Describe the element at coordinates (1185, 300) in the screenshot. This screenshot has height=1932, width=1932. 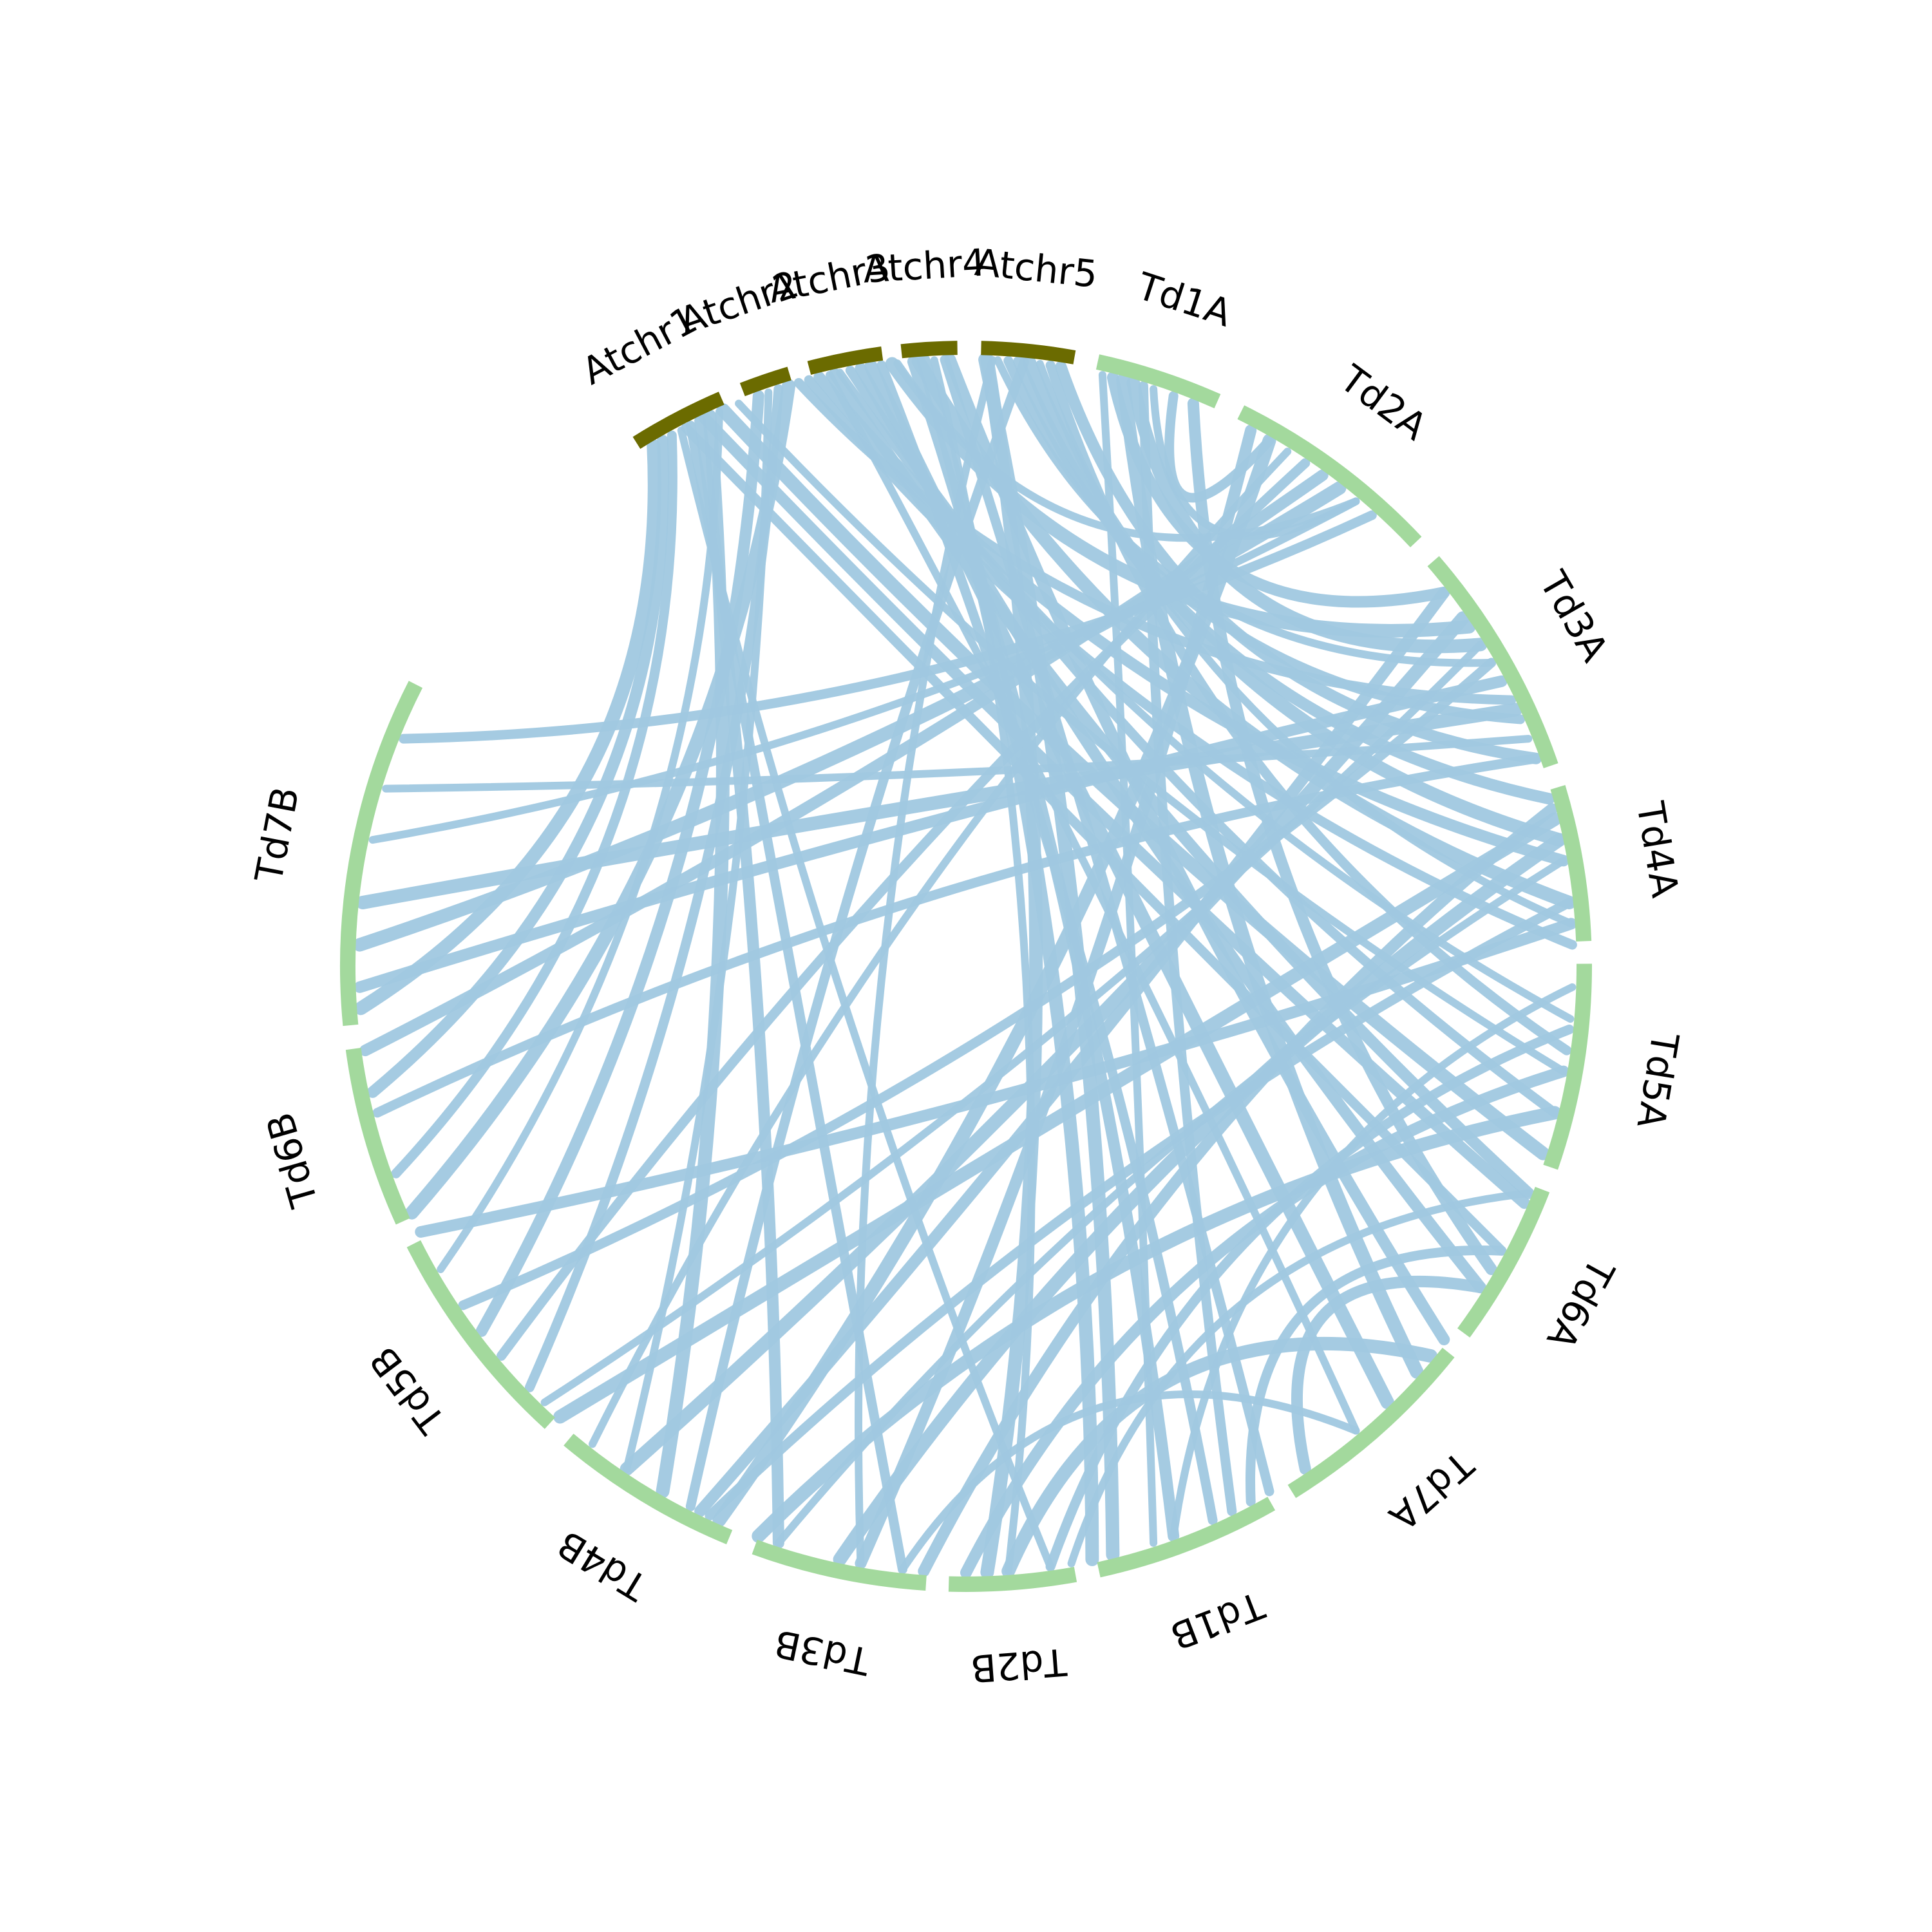
I see `segment-label-td1a: Td1A` at that location.